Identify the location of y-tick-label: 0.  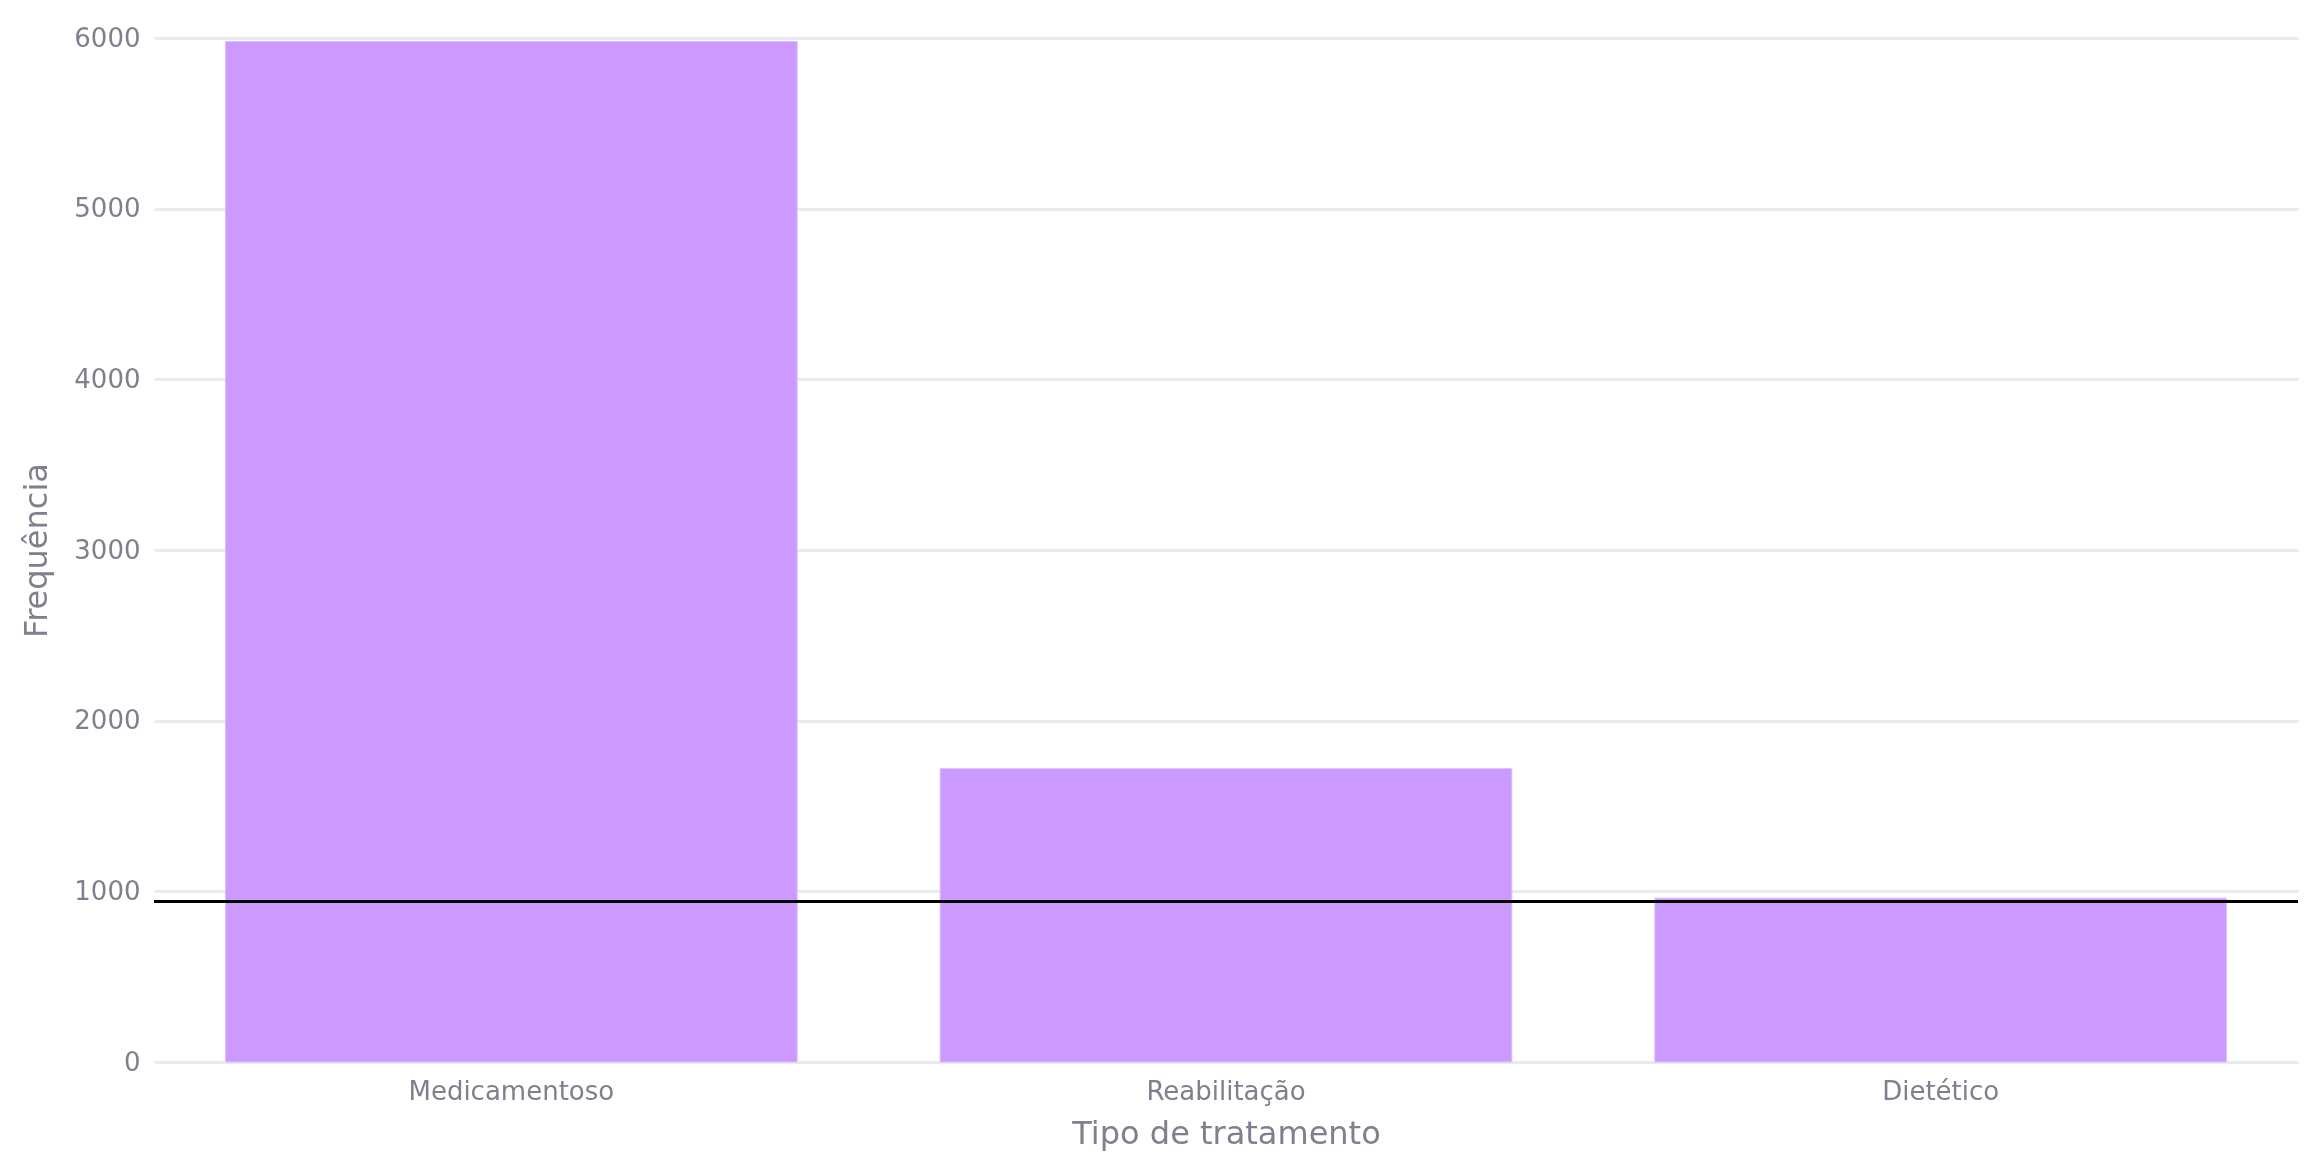
(132, 1061).